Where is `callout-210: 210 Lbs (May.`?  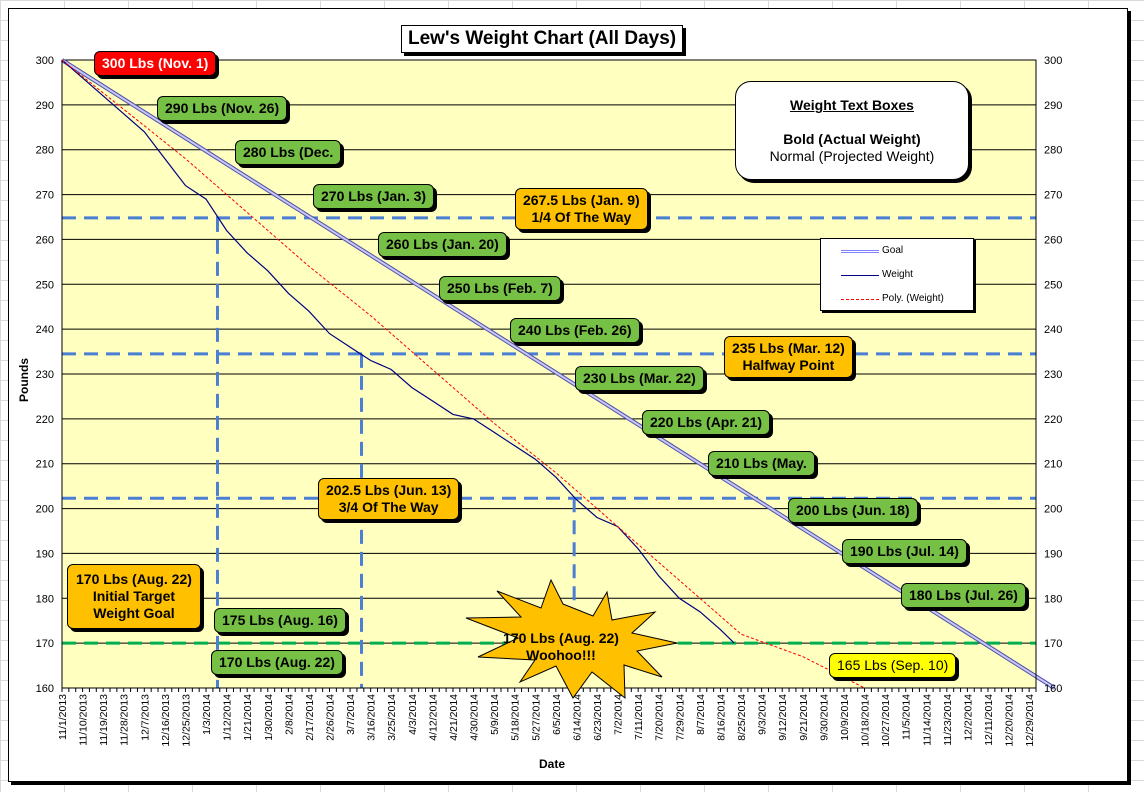 callout-210: 210 Lbs (May. is located at coordinates (761, 463).